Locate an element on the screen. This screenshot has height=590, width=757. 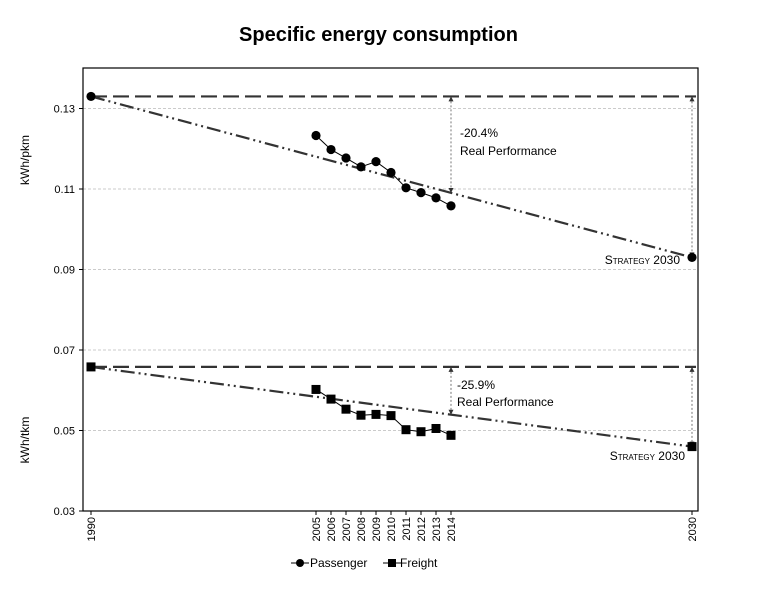
performance-arrow-0-head-top is located at coordinates (451, 99).